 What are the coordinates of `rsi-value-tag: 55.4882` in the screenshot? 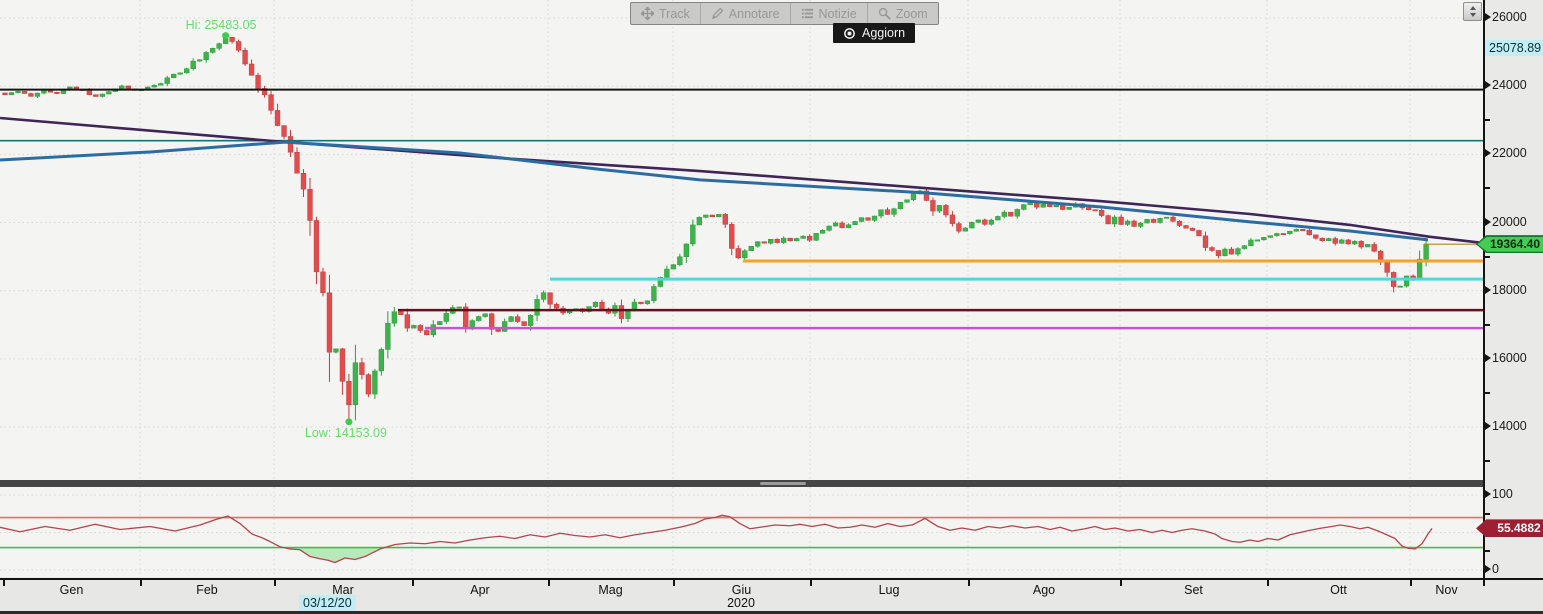 It's located at (1509, 528).